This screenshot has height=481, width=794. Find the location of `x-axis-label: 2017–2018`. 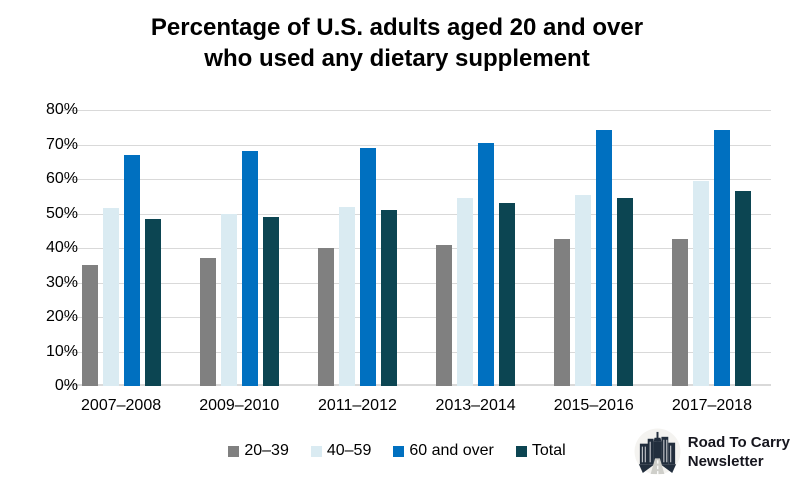

x-axis-label: 2017–2018 is located at coordinates (711, 405).